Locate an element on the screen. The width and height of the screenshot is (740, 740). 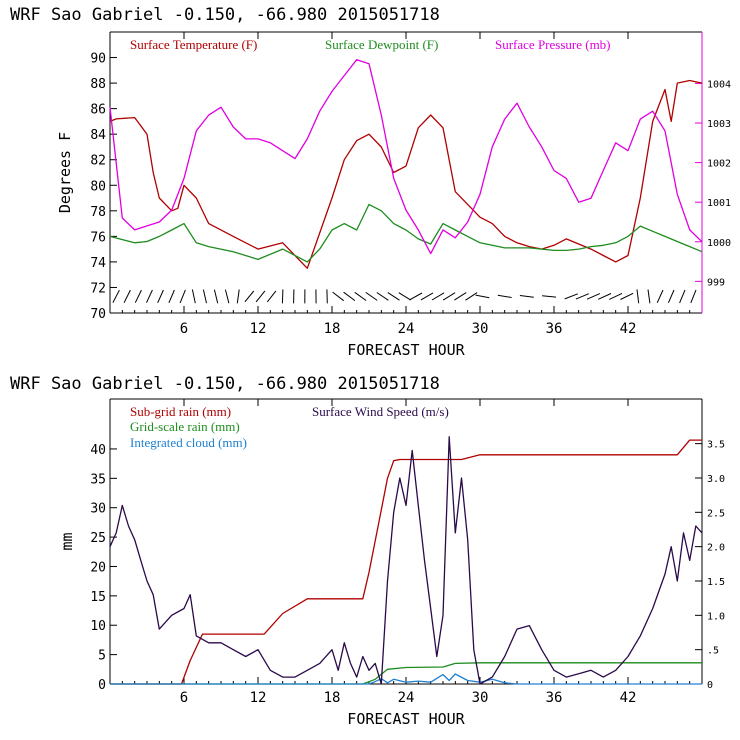
legend-entry: Sub-grid rain (mm) is located at coordinates (180, 411).